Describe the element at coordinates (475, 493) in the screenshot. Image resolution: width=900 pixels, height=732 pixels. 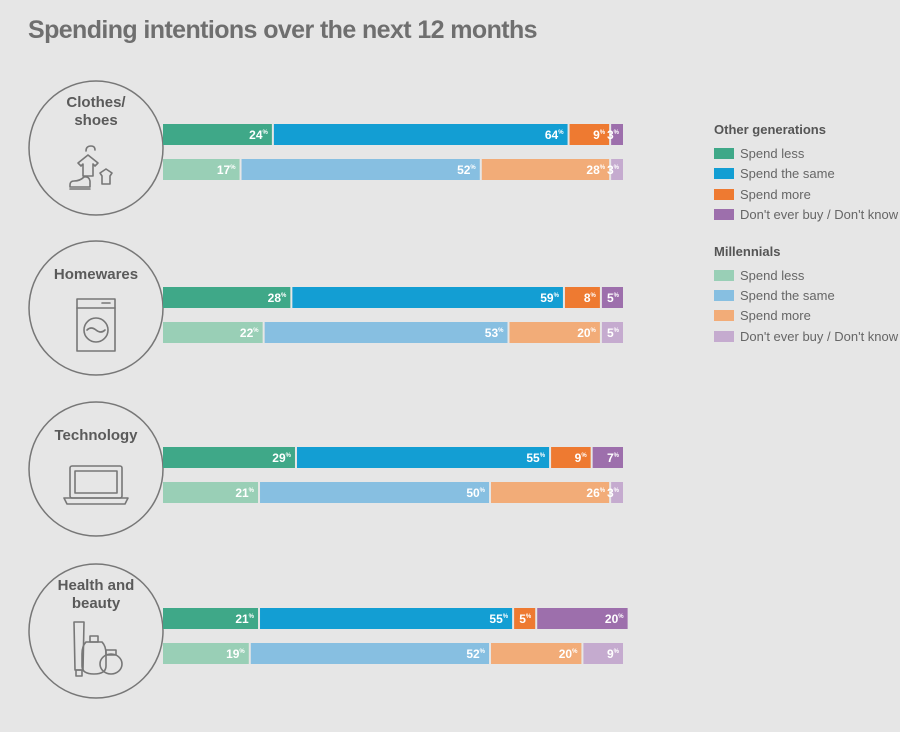
I see `data-label: 50%` at that location.